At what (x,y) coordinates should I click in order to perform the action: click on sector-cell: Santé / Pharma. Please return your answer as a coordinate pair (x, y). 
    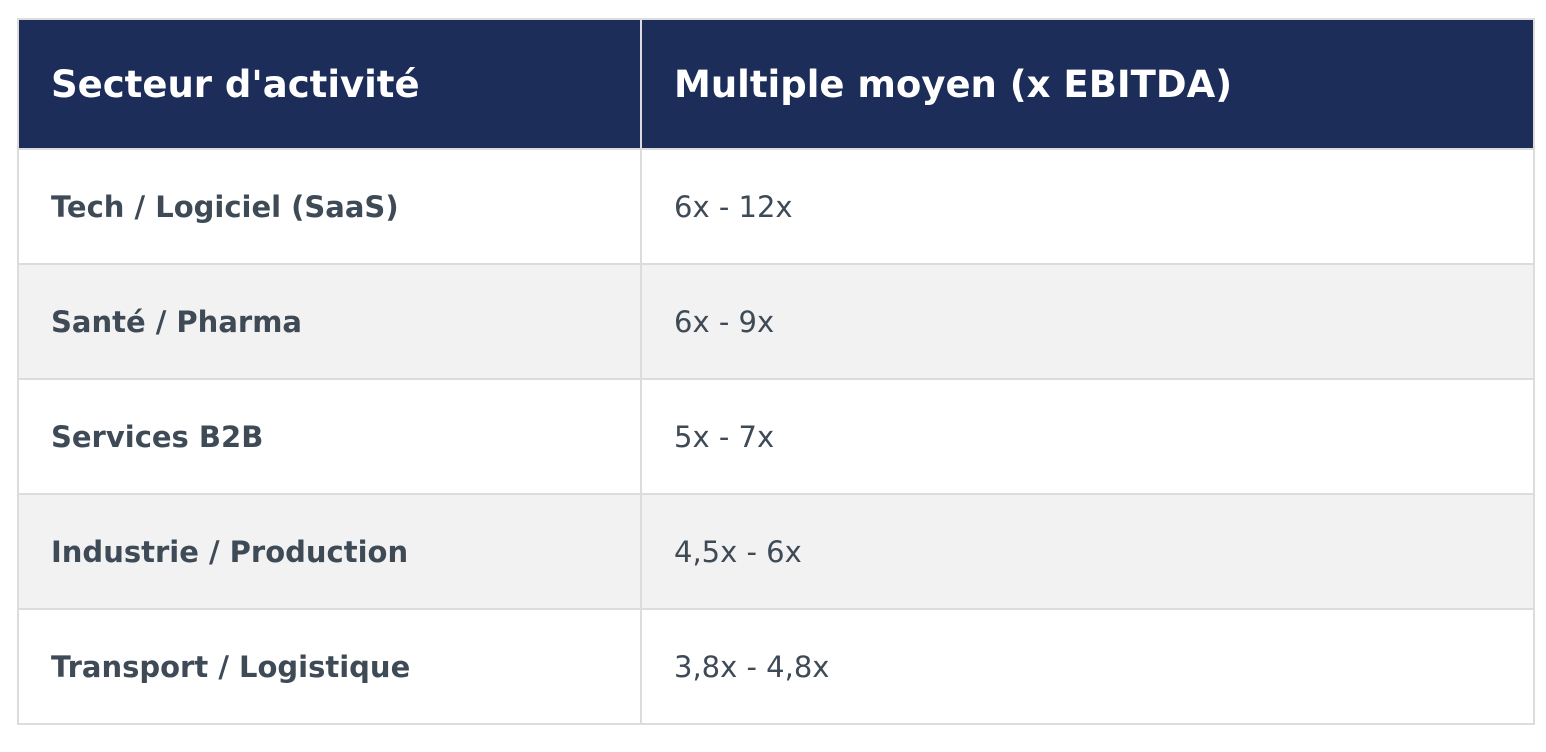
    Looking at the image, I should click on (329, 321).